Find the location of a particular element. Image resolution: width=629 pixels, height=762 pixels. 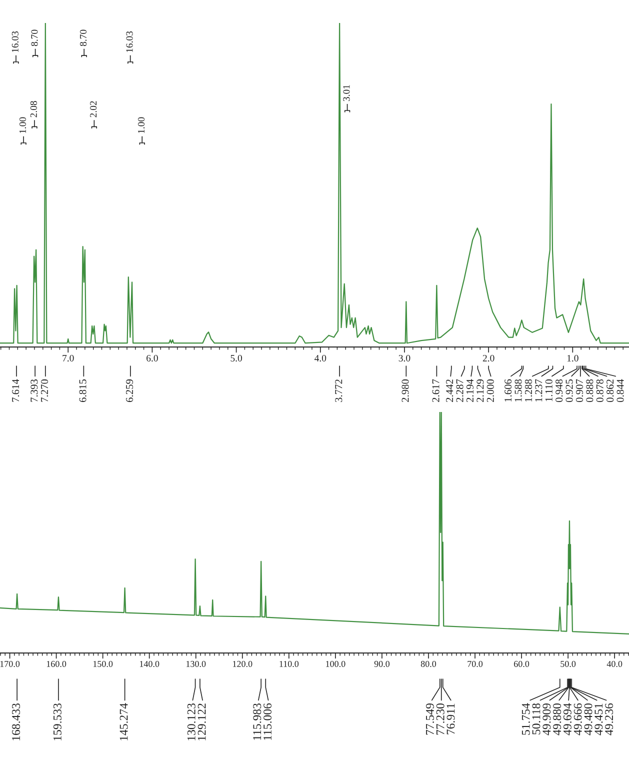

x-tick-label: 50.0 is located at coordinates (568, 664).